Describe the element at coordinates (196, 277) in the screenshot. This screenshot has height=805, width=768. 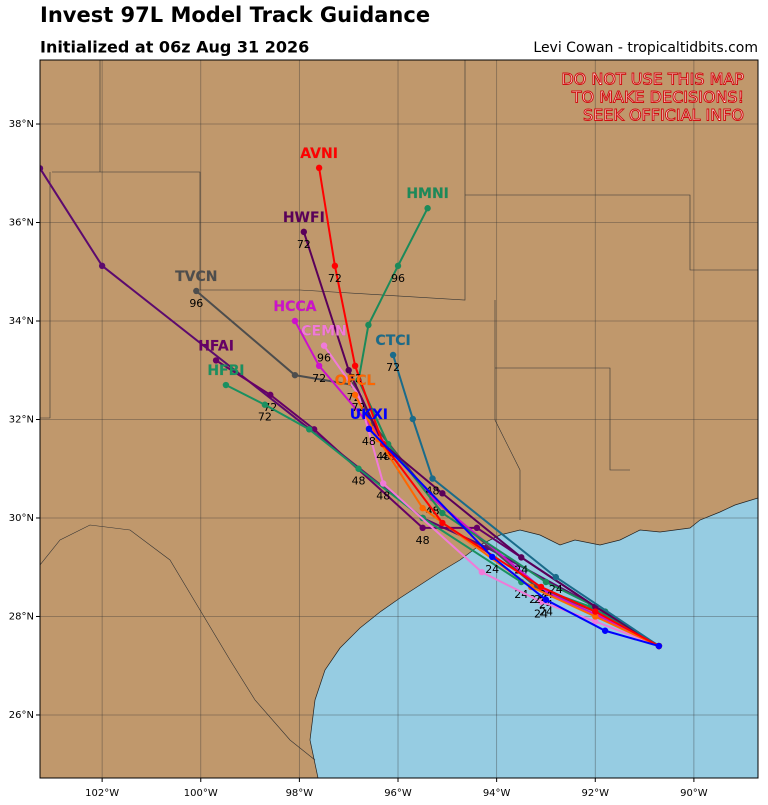
I see `model-label: TVCN` at that location.